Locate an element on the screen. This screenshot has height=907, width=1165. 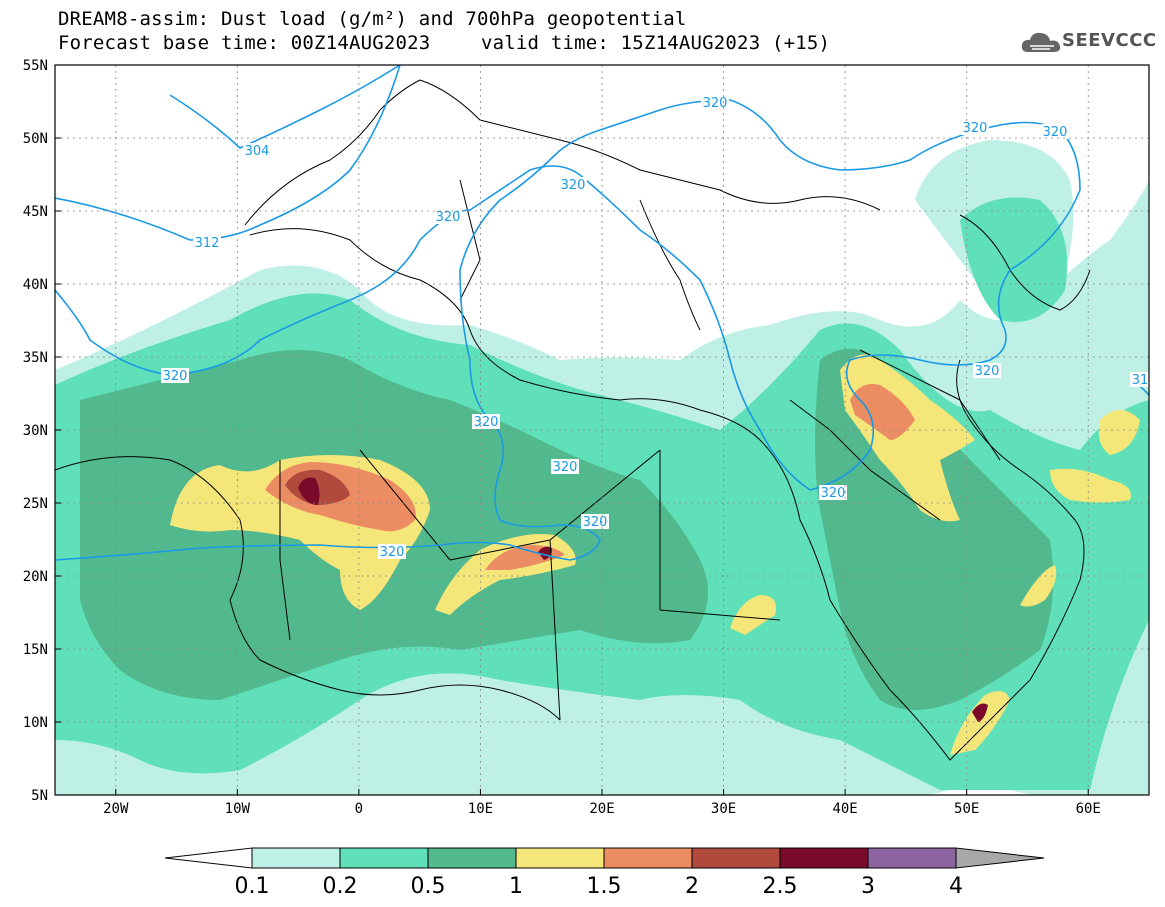
colorbar-labels: 0.1 0.2 0.5 1 1.5 2 2.5 3 4 is located at coordinates (599, 886).